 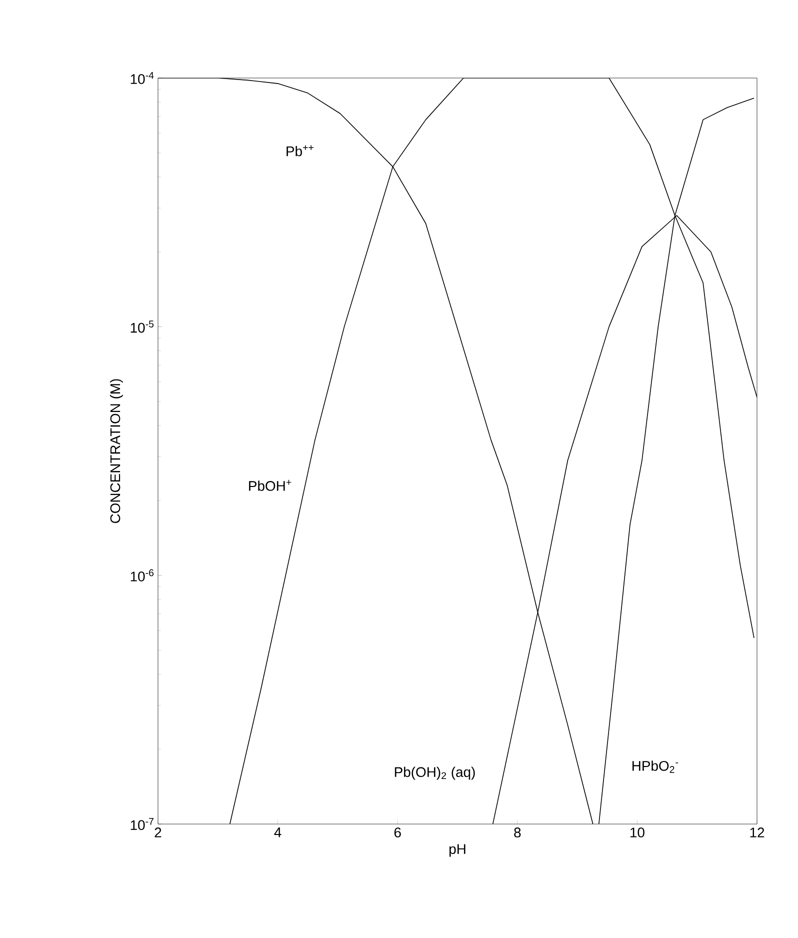 I want to click on x-axis-title: pH, so click(x=457, y=850).